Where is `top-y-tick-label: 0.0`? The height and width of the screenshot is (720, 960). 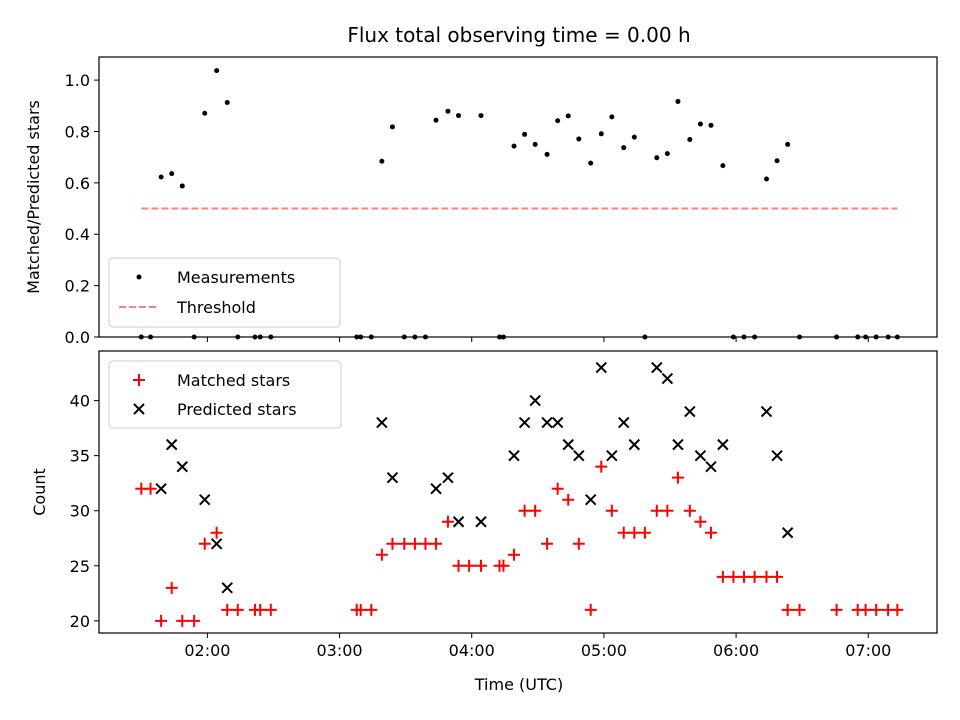 top-y-tick-label: 0.0 is located at coordinates (77, 337).